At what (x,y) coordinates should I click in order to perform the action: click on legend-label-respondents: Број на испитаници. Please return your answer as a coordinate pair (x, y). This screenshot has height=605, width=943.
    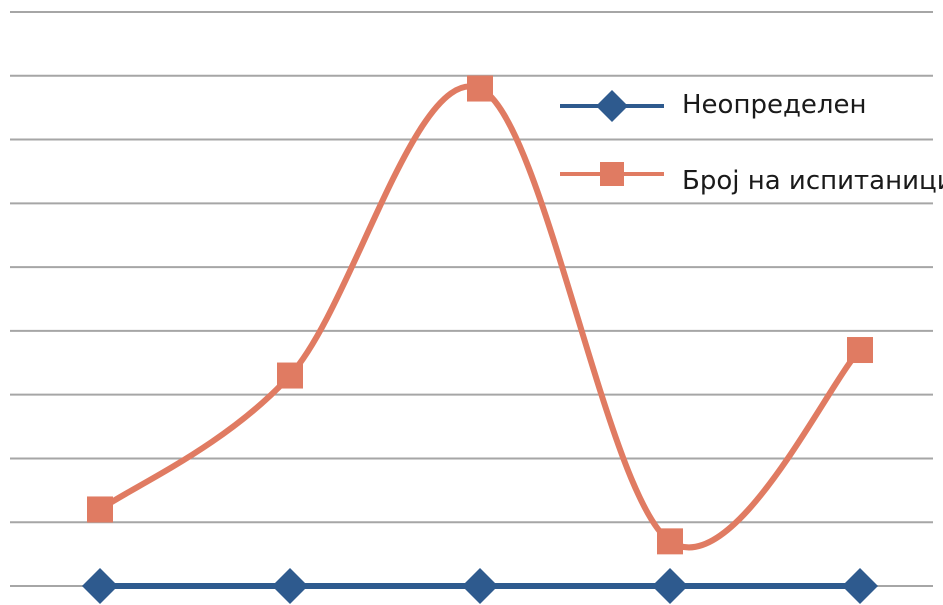
    Looking at the image, I should click on (812, 181).